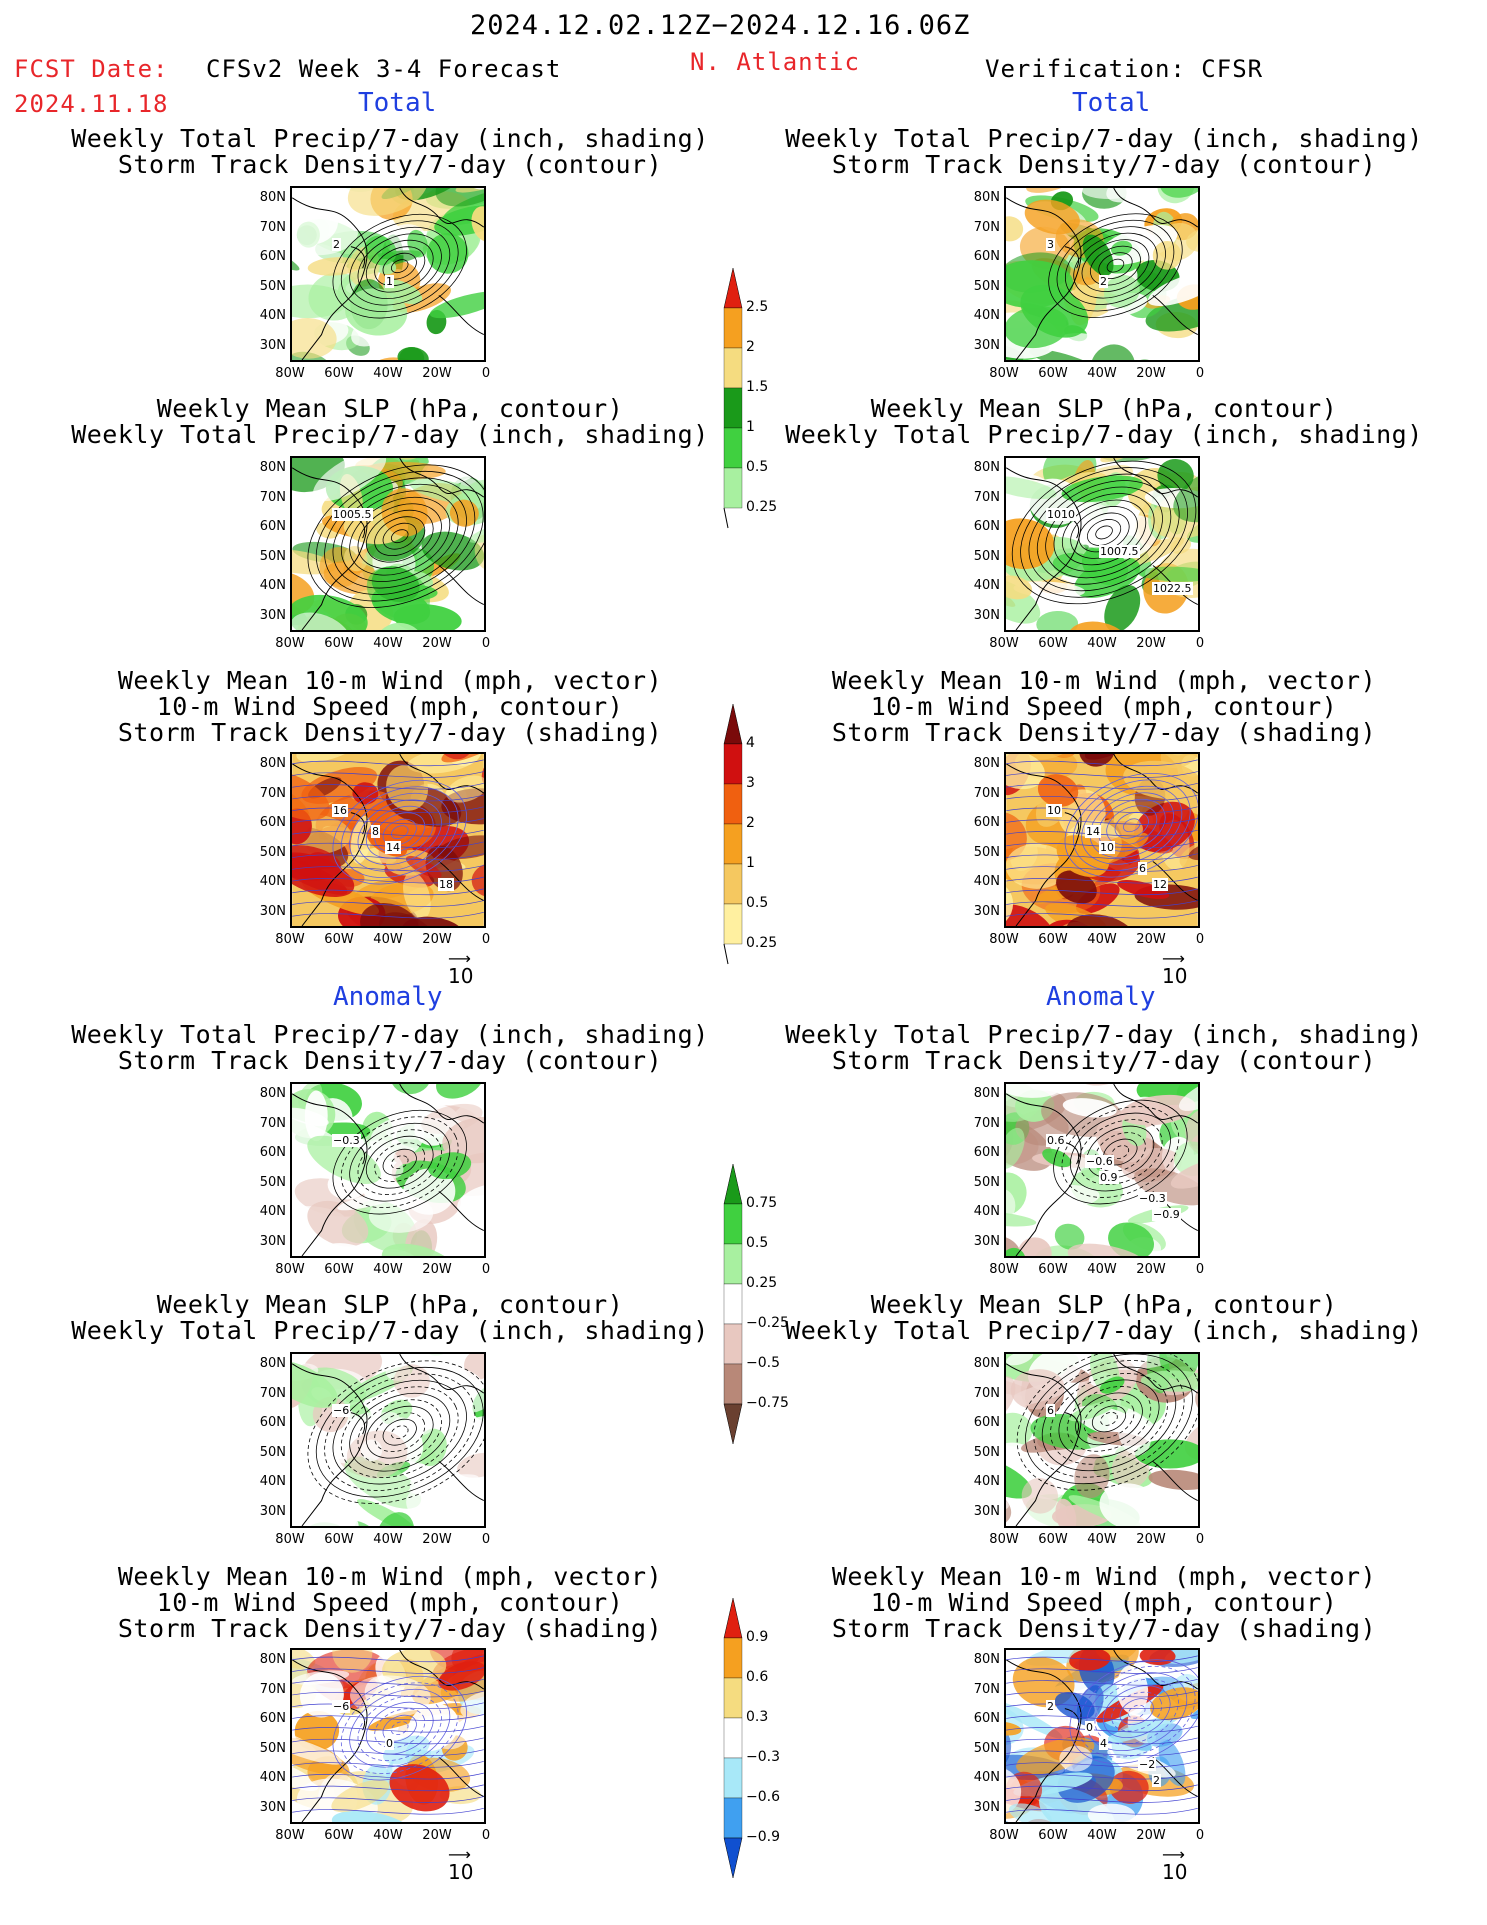 Image resolution: width=1487 pixels, height=1925 pixels. Describe the element at coordinates (437, 373) in the screenshot. I see `lon-tick-label: 20W` at that location.